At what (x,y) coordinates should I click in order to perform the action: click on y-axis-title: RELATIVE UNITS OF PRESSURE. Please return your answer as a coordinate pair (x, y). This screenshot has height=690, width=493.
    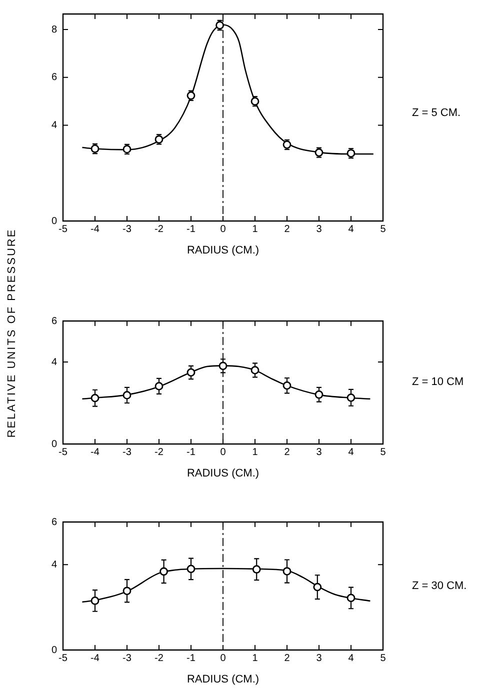
    Looking at the image, I should click on (12, 333).